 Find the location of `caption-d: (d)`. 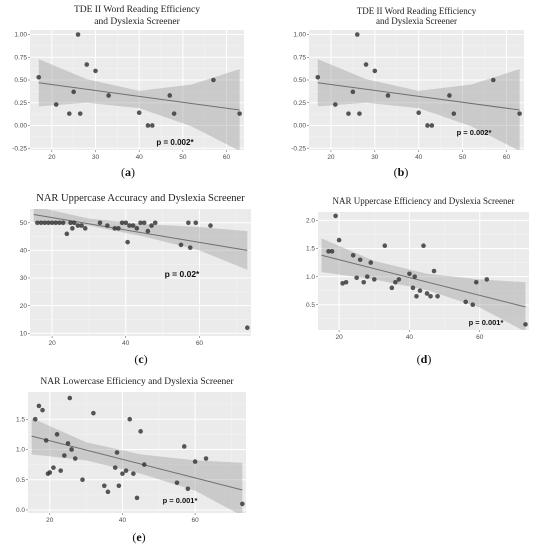

caption-d: (d) is located at coordinates (424, 359).